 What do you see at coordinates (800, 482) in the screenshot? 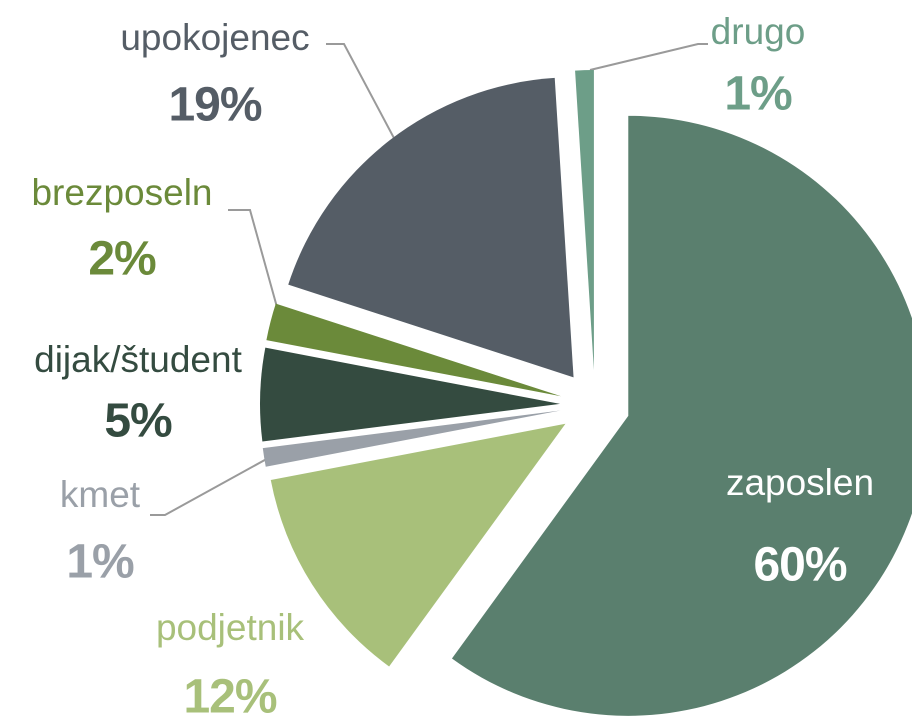
I see `slice-label: zaposlen` at bounding box center [800, 482].